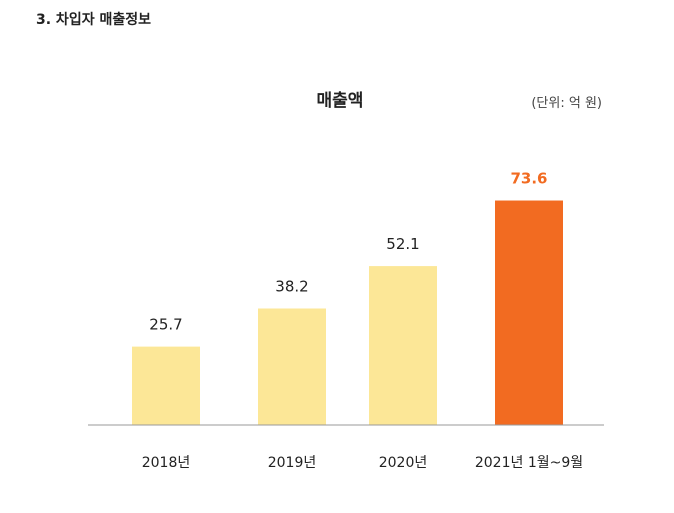  What do you see at coordinates (166, 463) in the screenshot?
I see `x-tick-label-0: 2018년` at bounding box center [166, 463].